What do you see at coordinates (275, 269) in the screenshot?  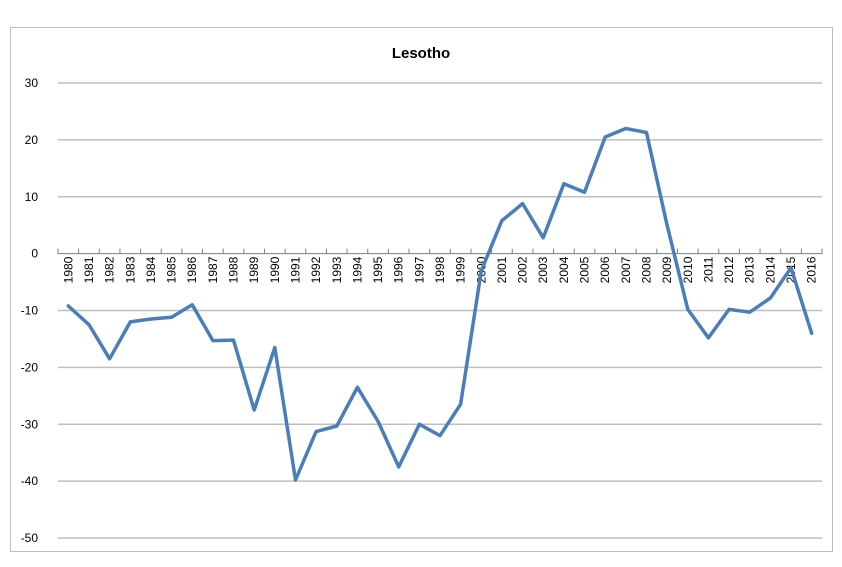 I see `x-tick-label: 1990` at bounding box center [275, 269].